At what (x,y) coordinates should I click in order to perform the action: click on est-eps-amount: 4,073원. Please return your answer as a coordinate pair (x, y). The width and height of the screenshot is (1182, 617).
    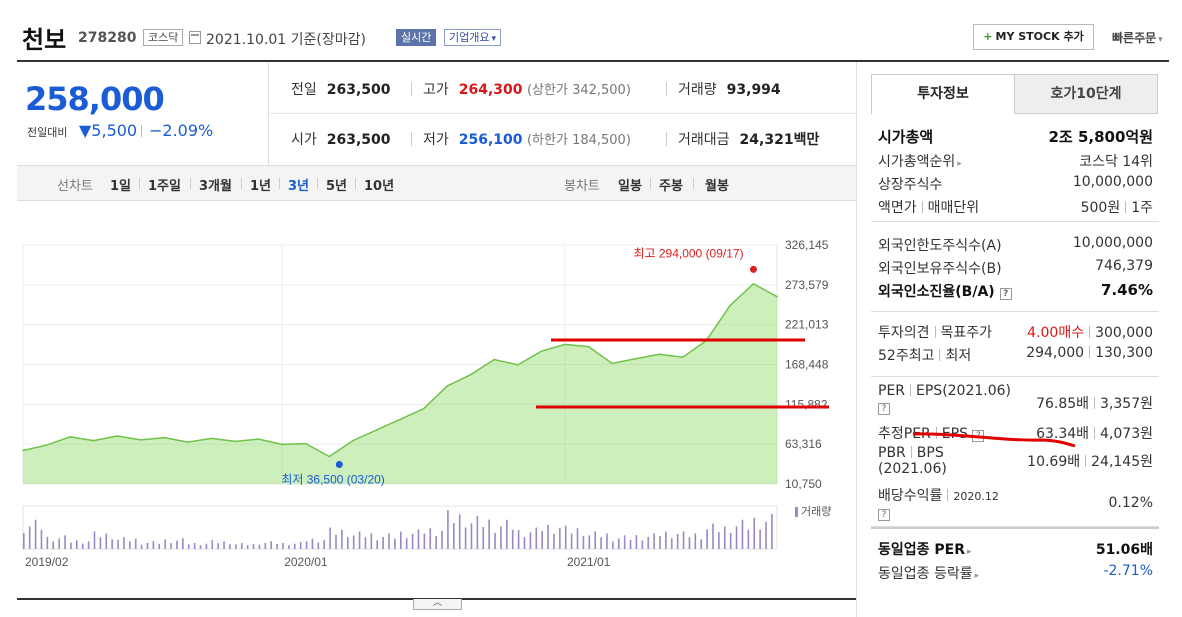
    Looking at the image, I should click on (1126, 434).